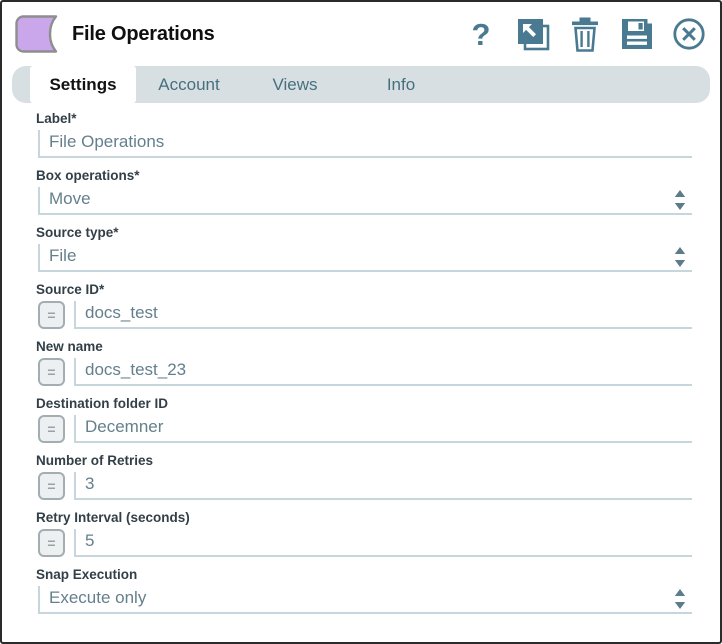 The width and height of the screenshot is (722, 644). Describe the element at coordinates (384, 371) in the screenshot. I see `new-name-input` at that location.